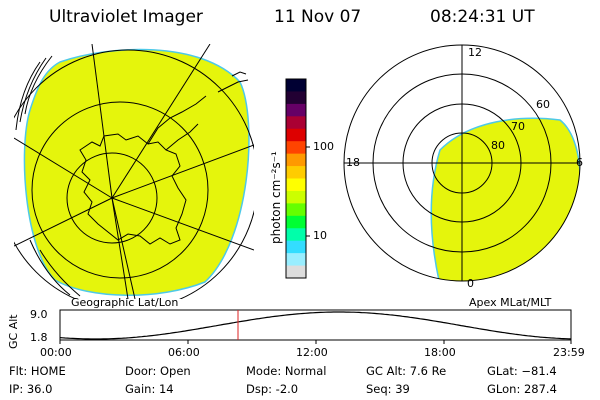 The image size is (600, 400). What do you see at coordinates (522, 371) in the screenshot?
I see `glat-value: GLat: −81.4` at bounding box center [522, 371].